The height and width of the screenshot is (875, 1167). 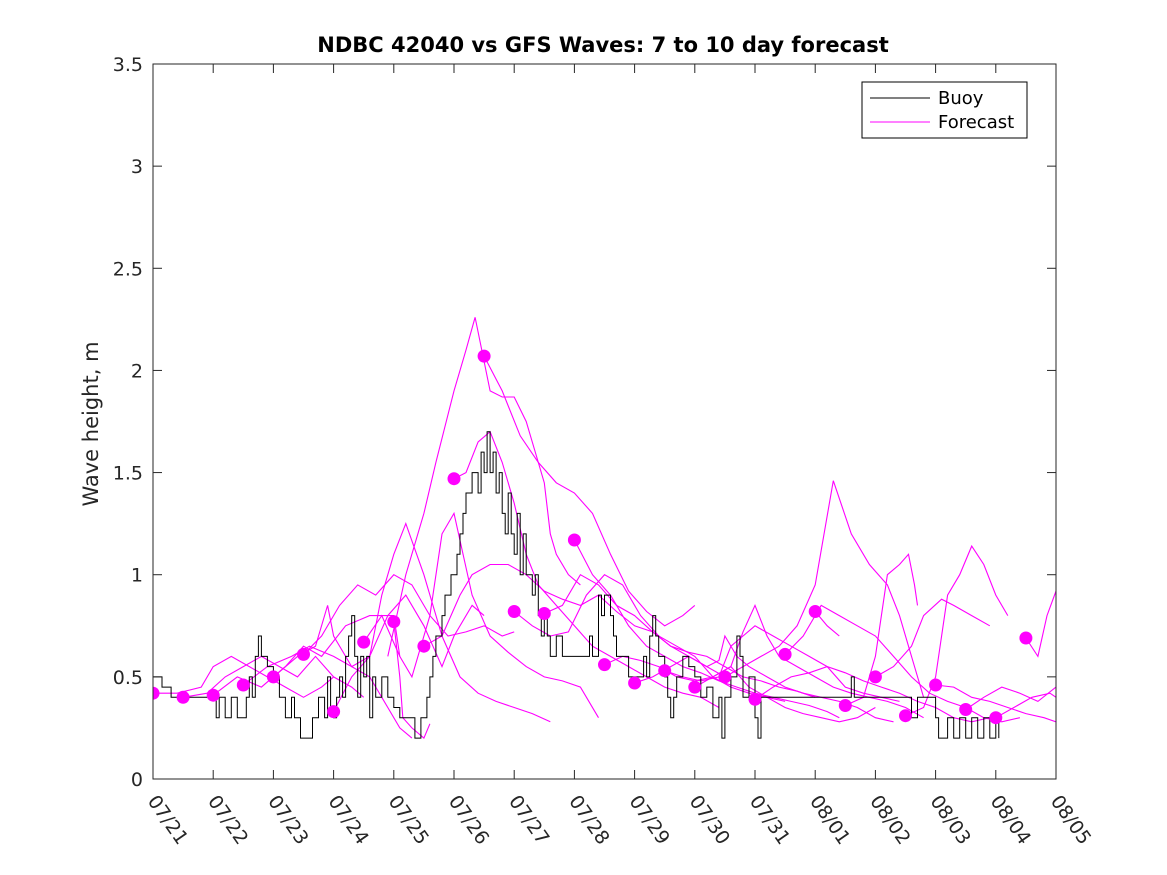 What do you see at coordinates (137, 780) in the screenshot?
I see `y-tick-label: 0` at bounding box center [137, 780].